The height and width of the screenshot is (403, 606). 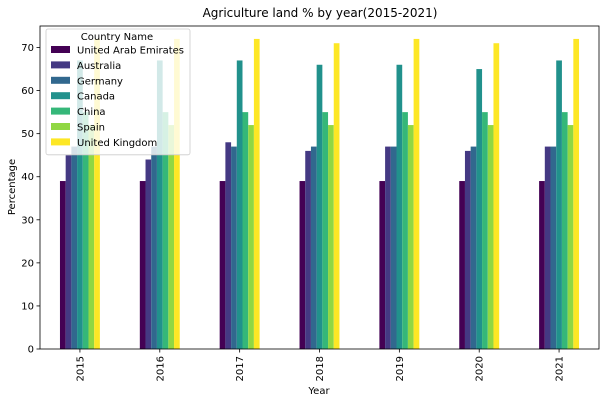 What do you see at coordinates (100, 81) in the screenshot?
I see `legend-entry: Germany` at bounding box center [100, 81].